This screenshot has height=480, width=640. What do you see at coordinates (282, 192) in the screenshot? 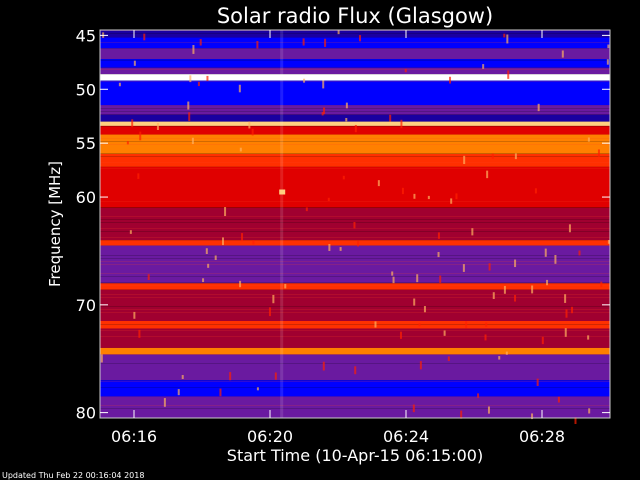
I see `heatmap-burst` at bounding box center [282, 192].